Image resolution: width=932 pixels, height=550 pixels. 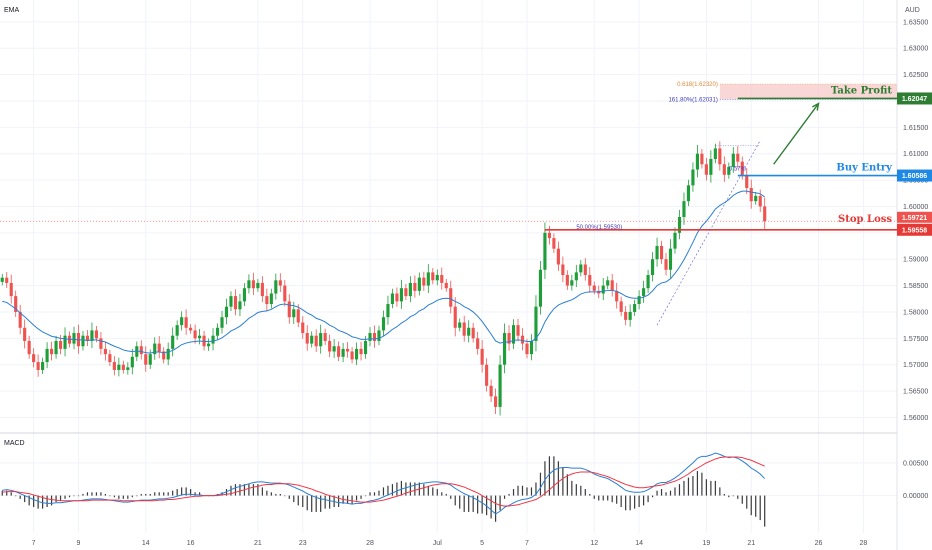 What do you see at coordinates (815, 106) in the screenshot?
I see `target-arrow-icon` at bounding box center [815, 106].